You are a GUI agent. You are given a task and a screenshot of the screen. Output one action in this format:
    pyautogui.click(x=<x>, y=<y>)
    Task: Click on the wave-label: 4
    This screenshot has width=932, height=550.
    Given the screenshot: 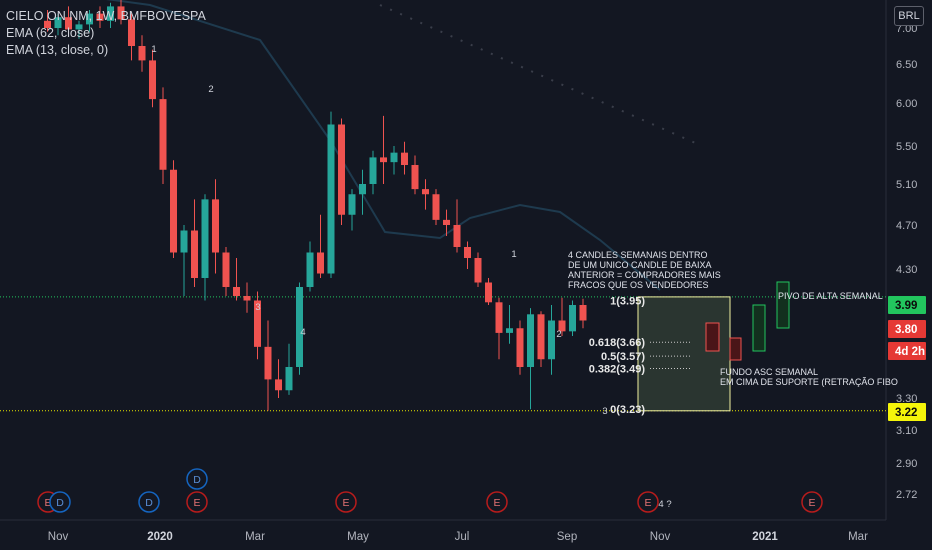 What is the action you would take?
    pyautogui.click(x=302, y=332)
    